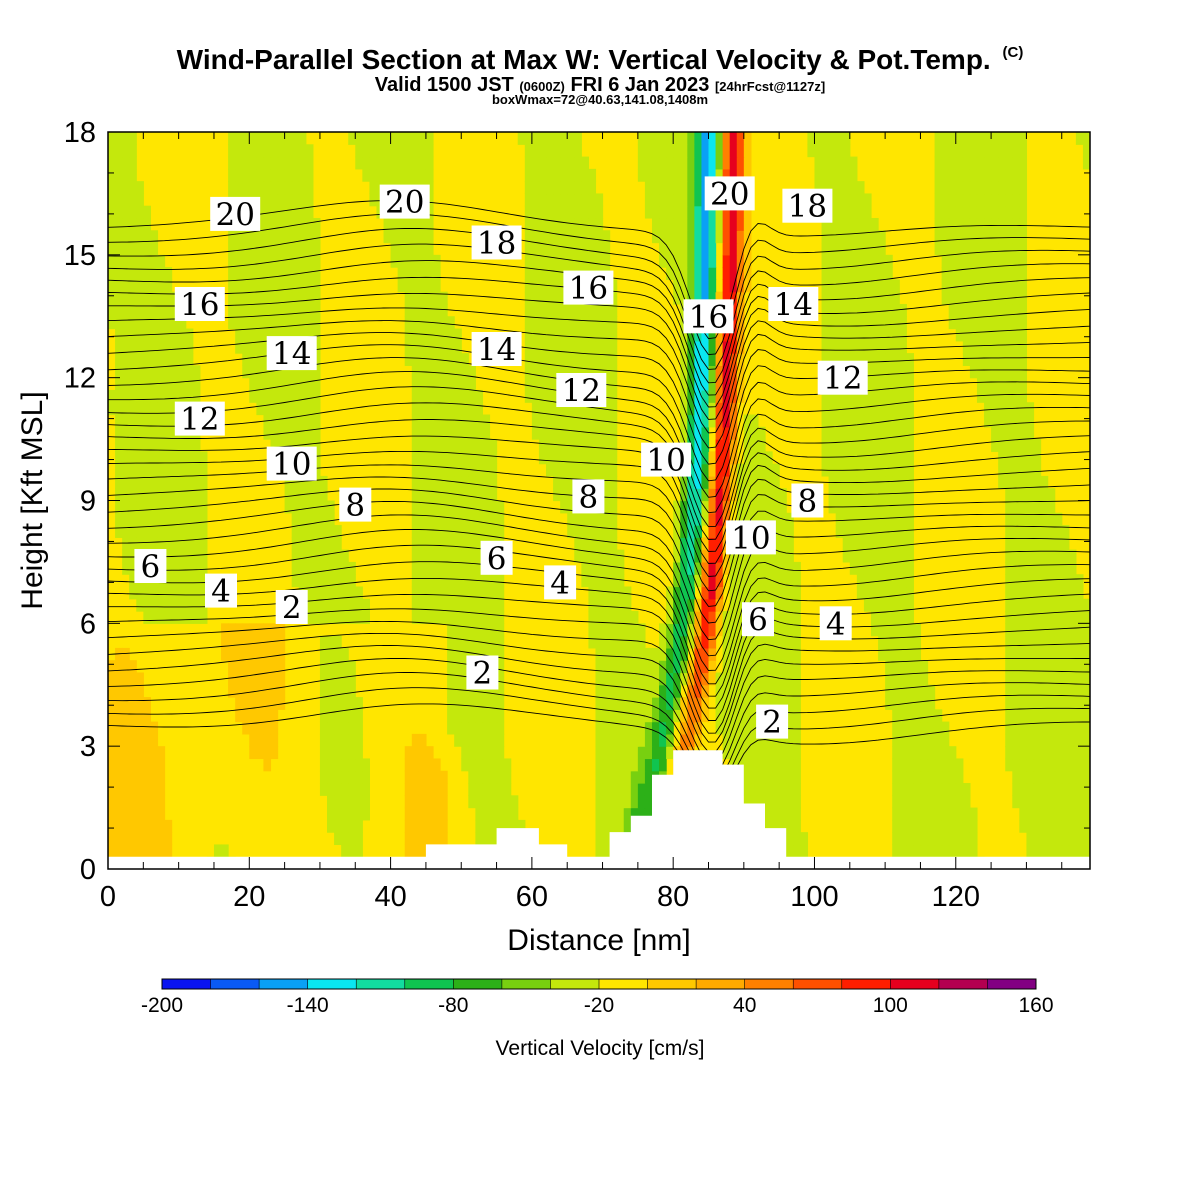  Describe the element at coordinates (640, 85) in the screenshot. I see `valid-date: FRI 6 Jan 2023` at that location.